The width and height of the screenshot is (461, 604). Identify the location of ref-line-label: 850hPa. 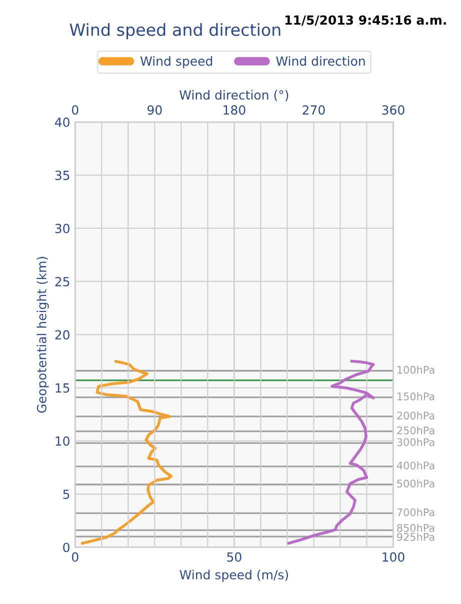
(415, 528).